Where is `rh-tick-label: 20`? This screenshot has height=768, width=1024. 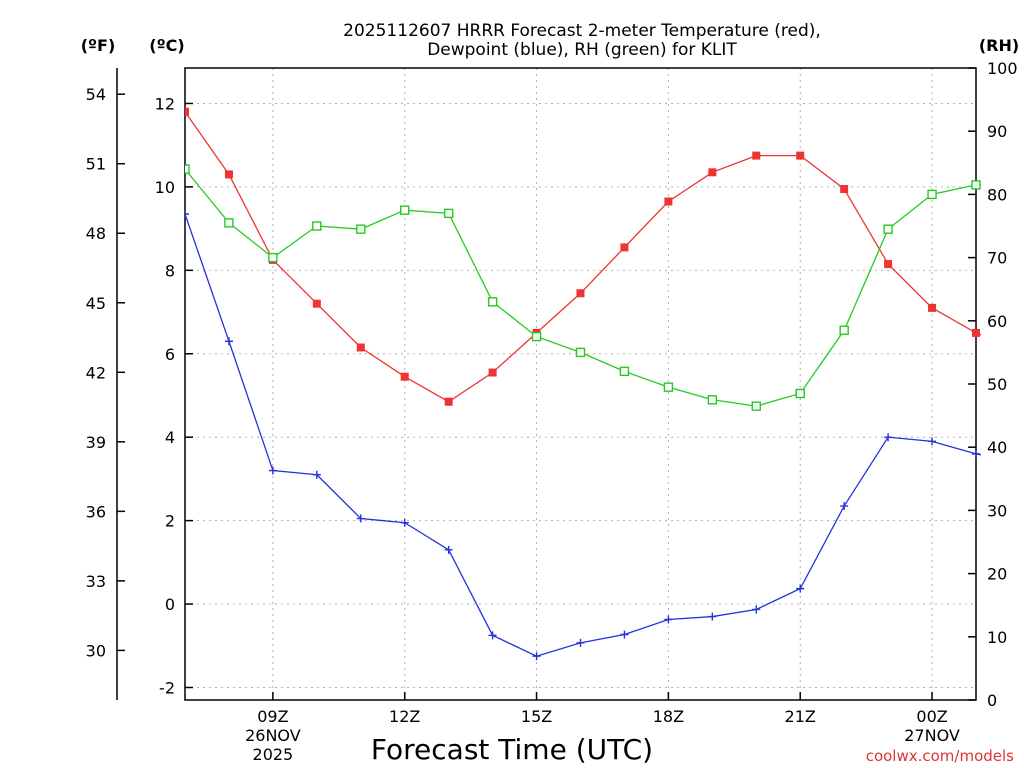
rh-tick-label: 20 is located at coordinates (997, 574).